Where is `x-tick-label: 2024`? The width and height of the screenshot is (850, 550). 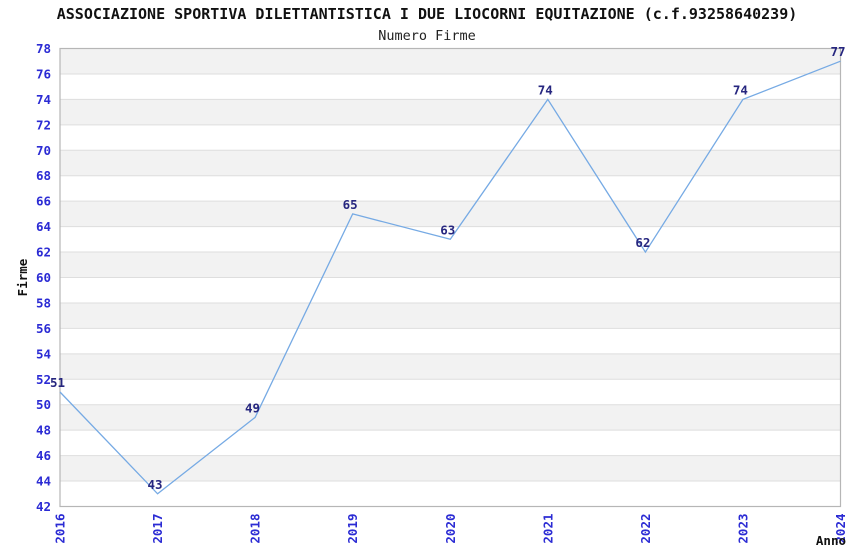
x-tick-label: 2024 is located at coordinates (840, 529).